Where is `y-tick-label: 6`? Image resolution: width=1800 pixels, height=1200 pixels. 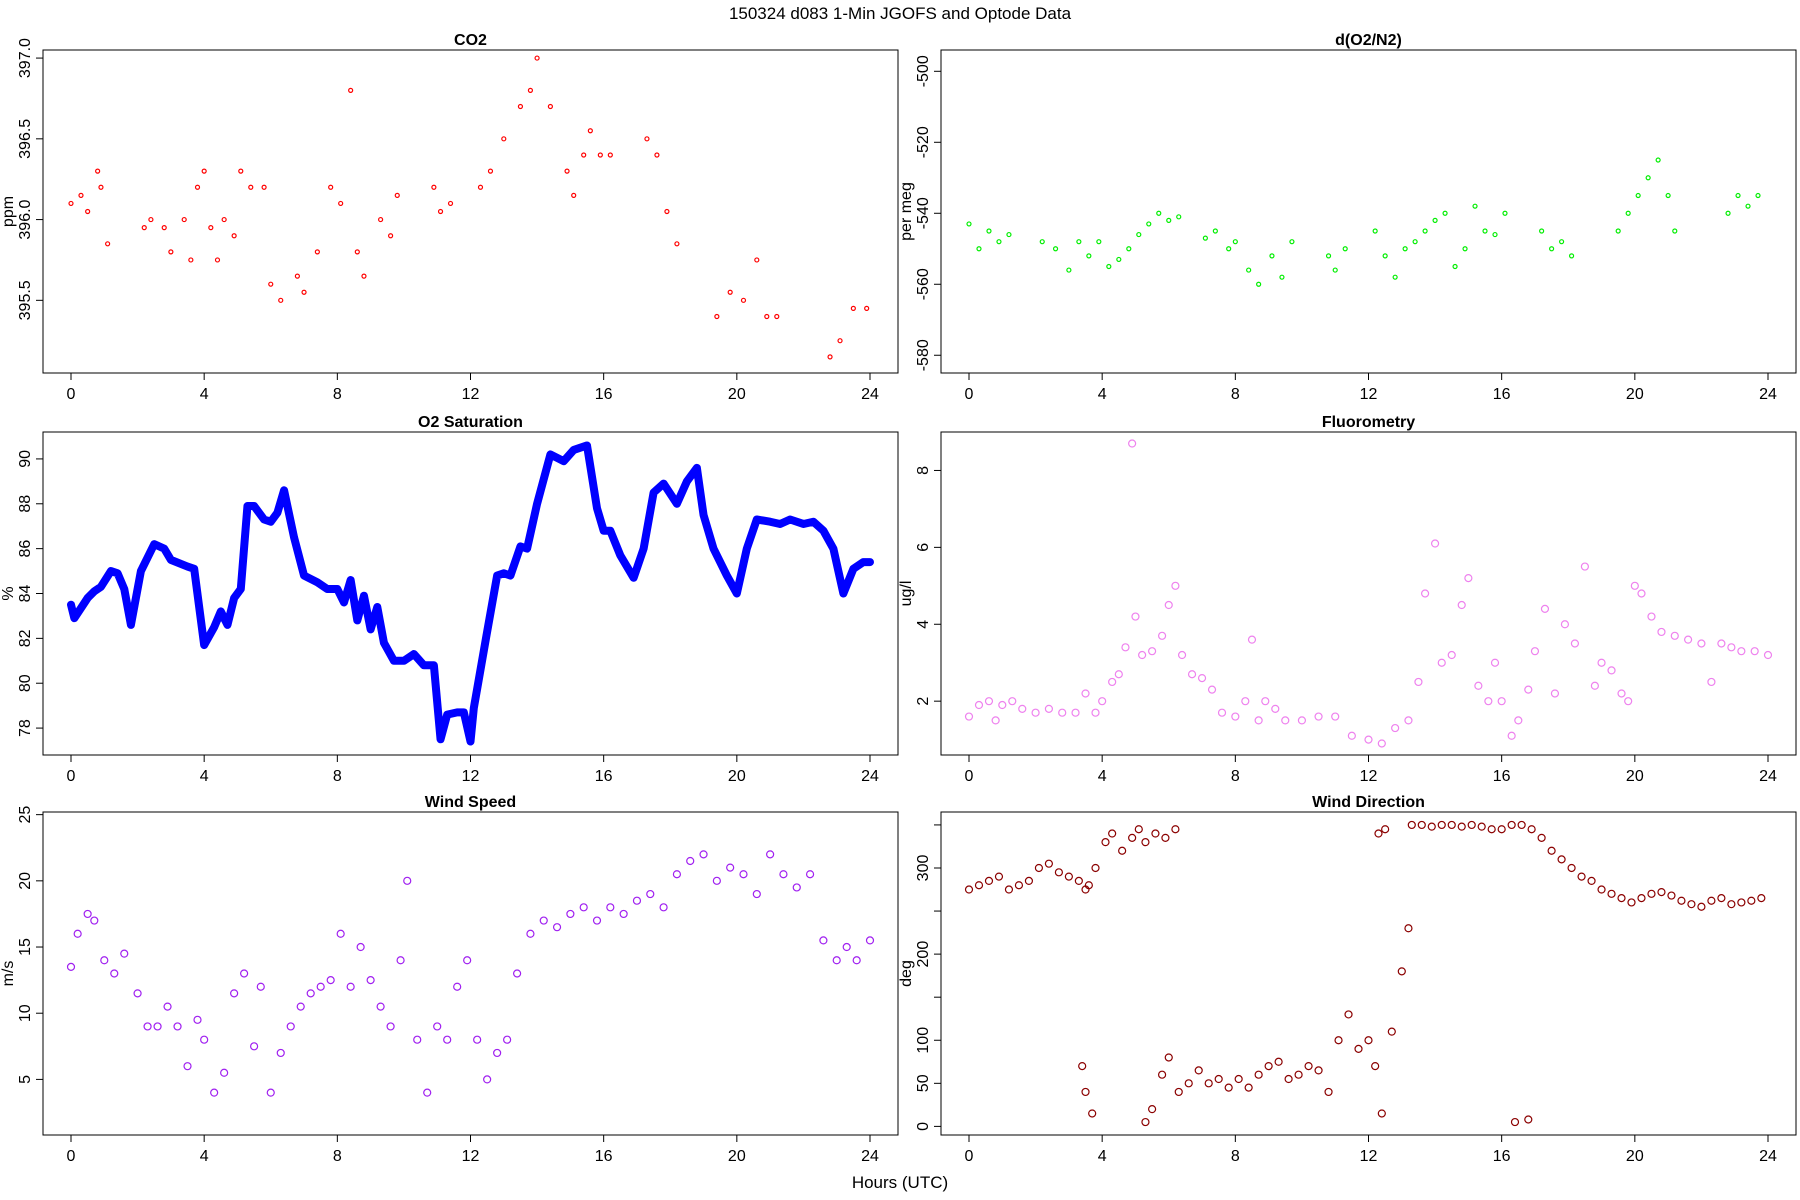
y-tick-label: 6 is located at coordinates (923, 547).